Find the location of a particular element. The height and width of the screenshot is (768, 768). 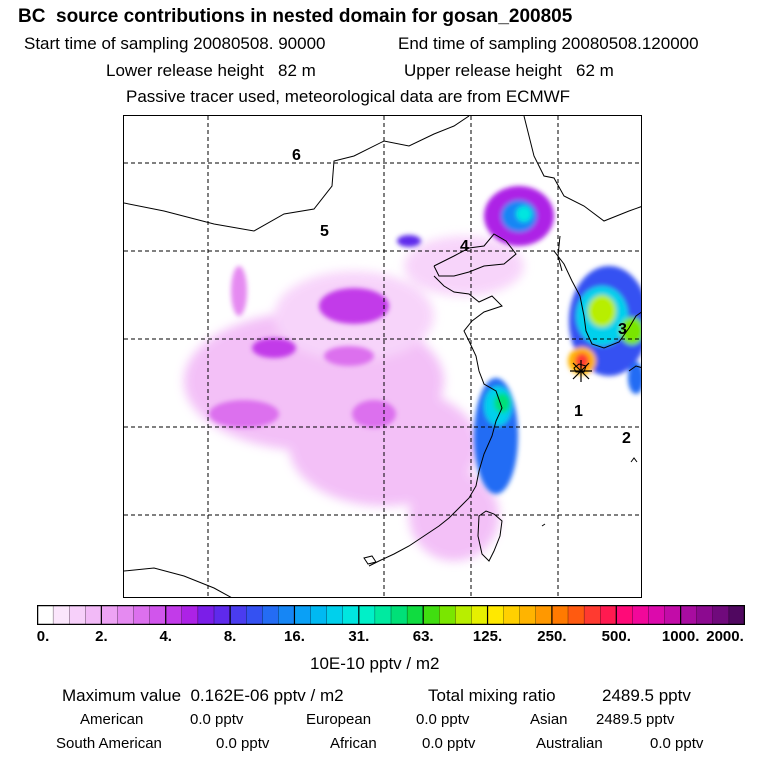

color-scale-tick-label: 500. is located at coordinates (616, 636).